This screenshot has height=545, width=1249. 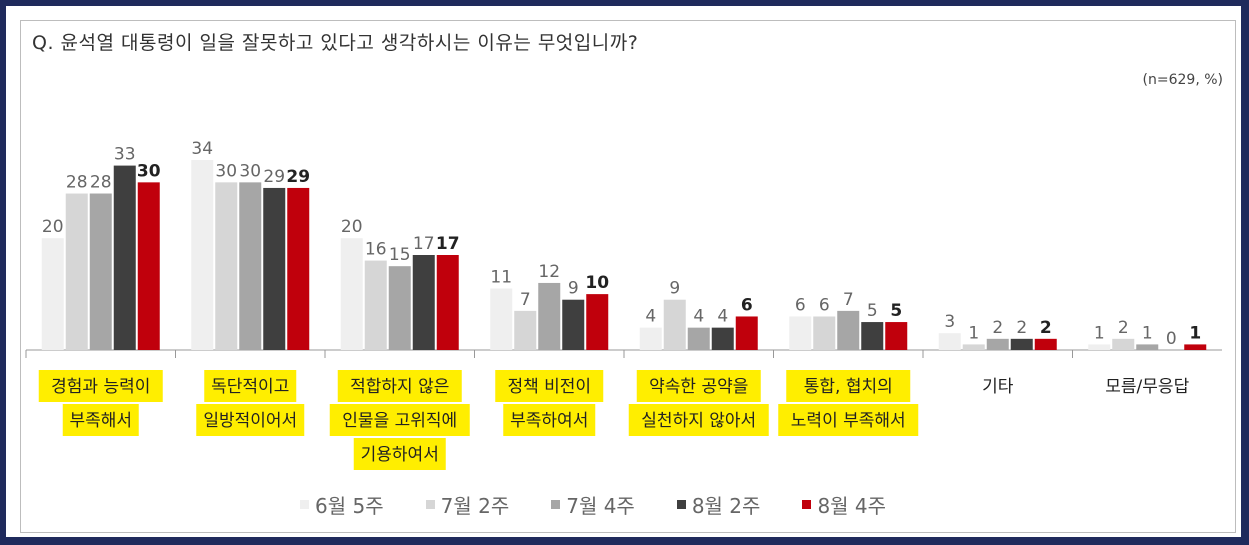 I want to click on question-title: Q. 윤석열 대통령이 일을 잘못하고 있다고 생각하시는 이유는 무엇입니까?, so click(x=335, y=43).